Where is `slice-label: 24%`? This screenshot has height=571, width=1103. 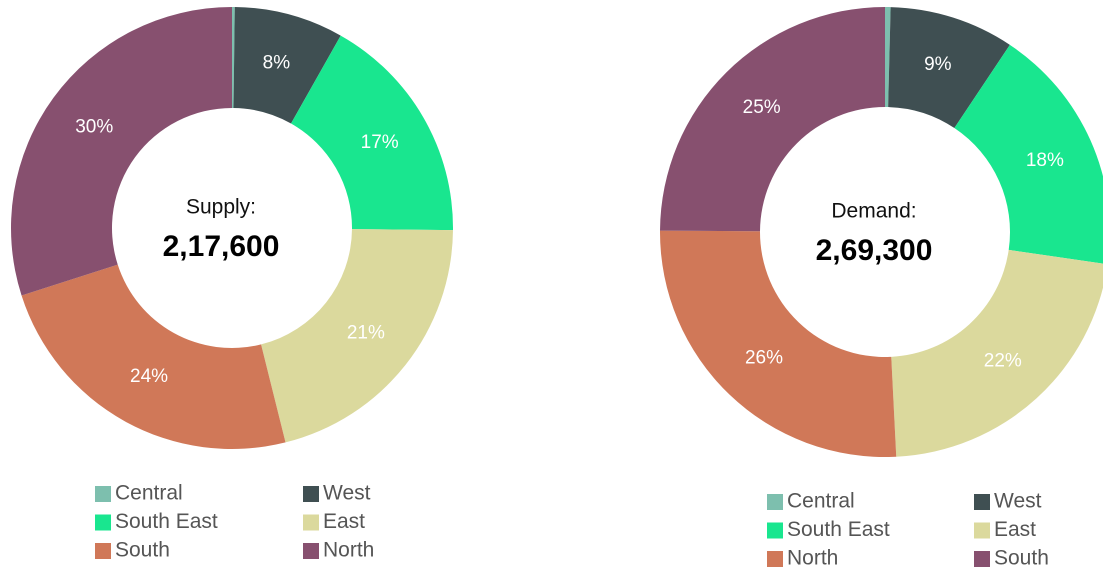 slice-label: 24% is located at coordinates (149, 376).